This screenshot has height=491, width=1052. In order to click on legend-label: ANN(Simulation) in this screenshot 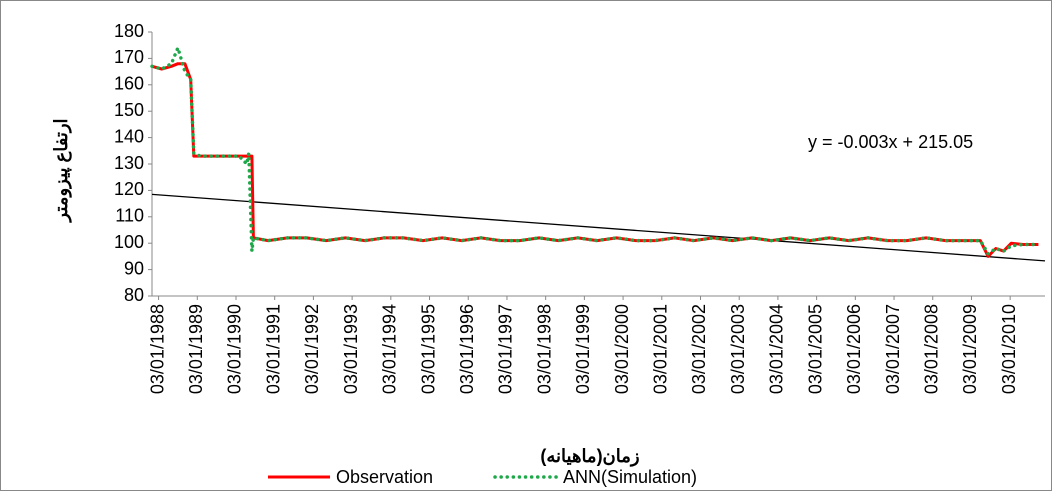, I will do `click(630, 477)`.